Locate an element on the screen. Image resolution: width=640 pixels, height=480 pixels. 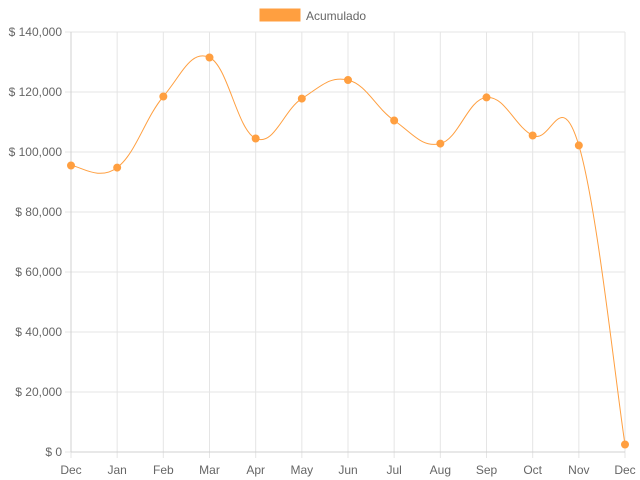
legend-swatch is located at coordinates (280, 15).